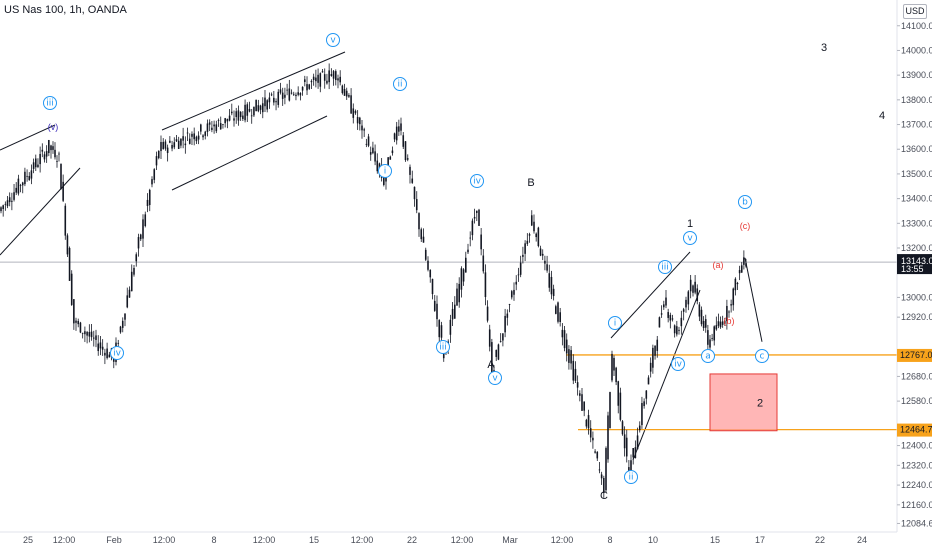 The width and height of the screenshot is (932, 550). What do you see at coordinates (530, 183) in the screenshot?
I see `wave-label-B: B` at bounding box center [530, 183].